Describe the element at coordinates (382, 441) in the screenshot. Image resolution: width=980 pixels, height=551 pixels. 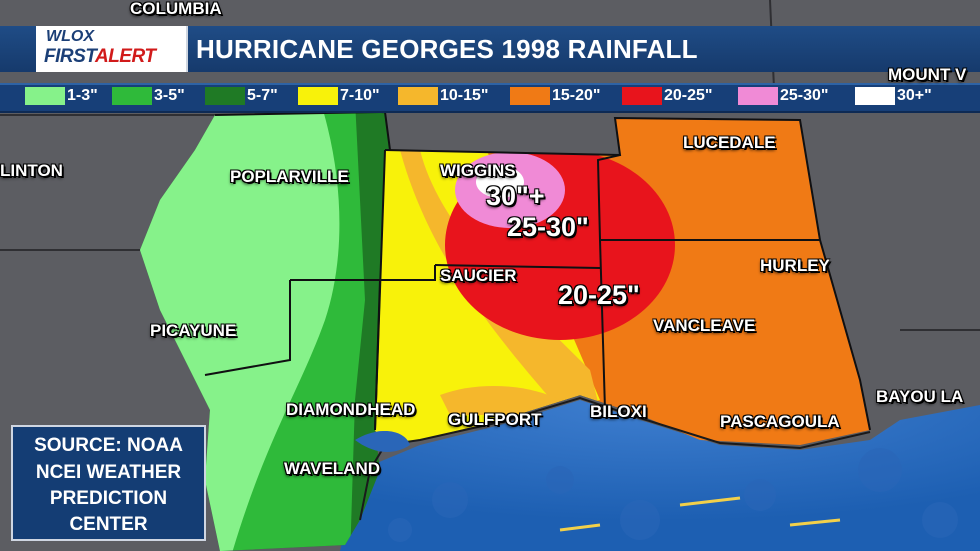
I see `st-louis-bay` at that location.